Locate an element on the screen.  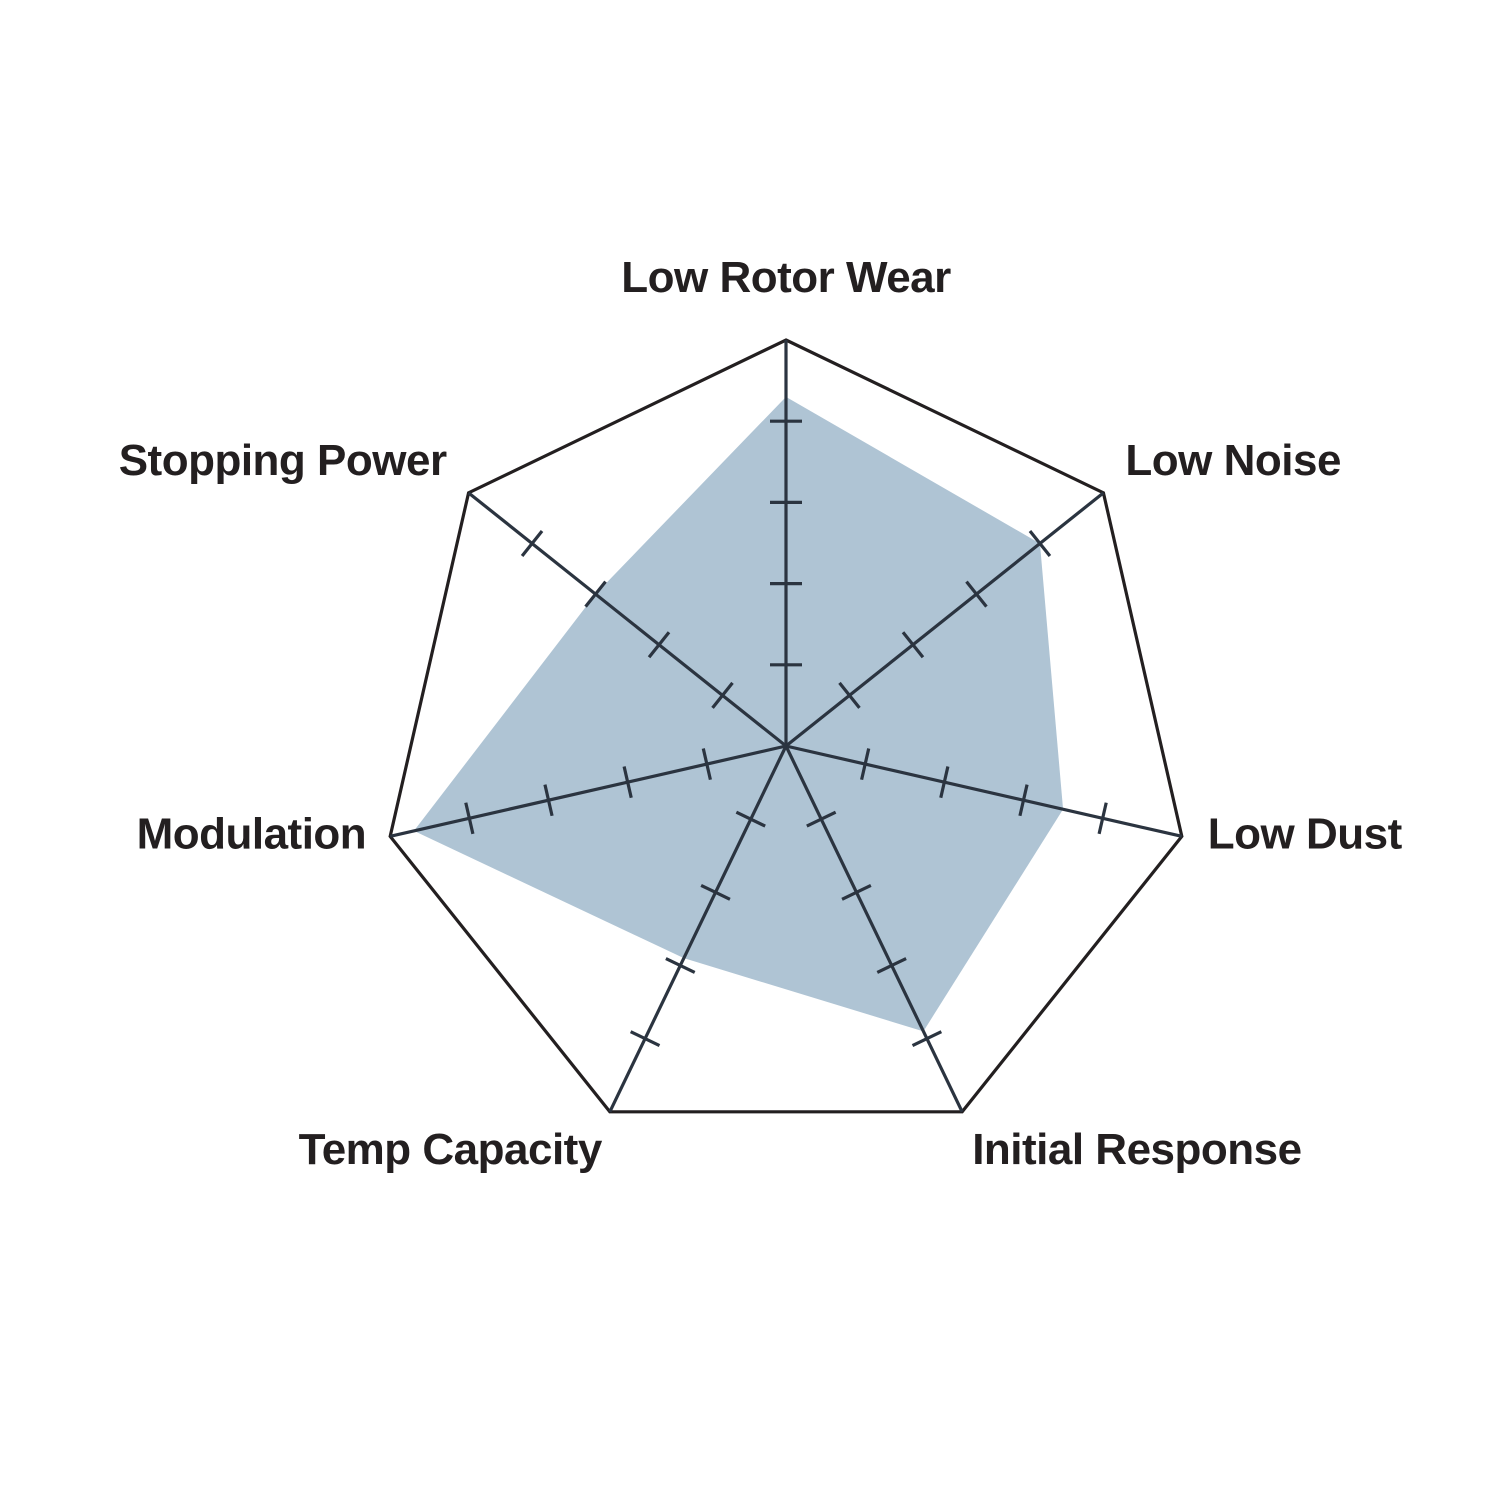
axis-label-modulation: Modulation is located at coordinates (252, 833).